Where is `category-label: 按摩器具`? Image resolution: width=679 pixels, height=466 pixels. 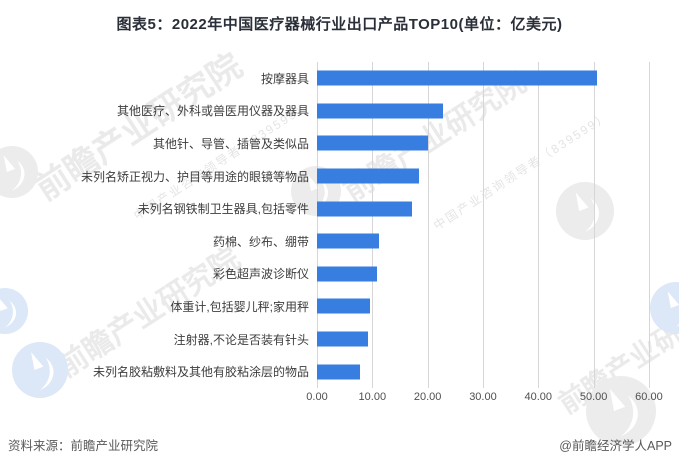 category-label: 按摩器具 is located at coordinates (284, 78).